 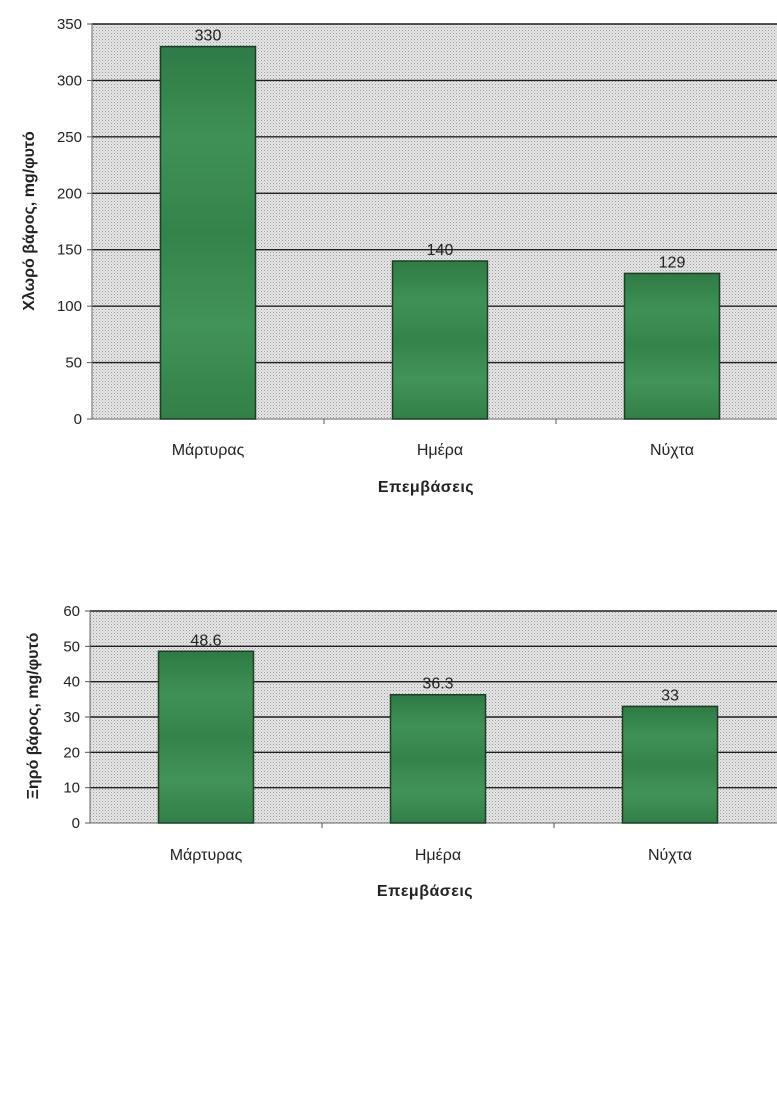 I want to click on y-axis-title: Χλωρό βάρος, mg/φυτό, so click(x=29, y=221).